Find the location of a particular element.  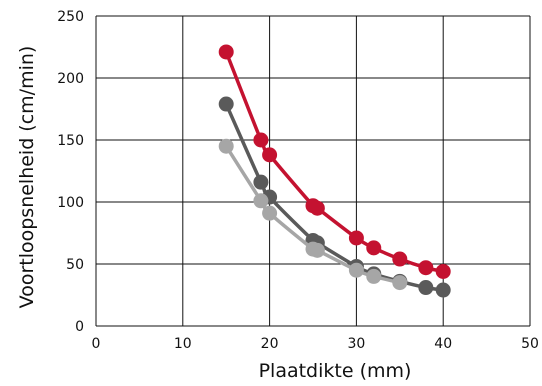

x-tick-label: 40 is located at coordinates (443, 344).